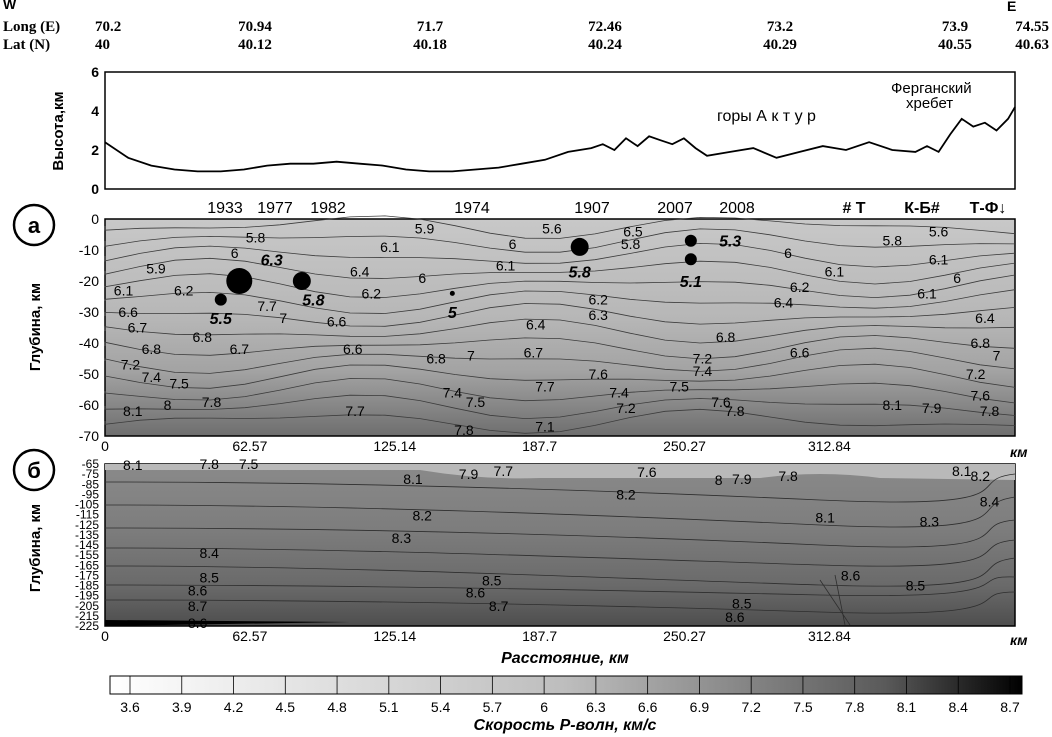 The image size is (1052, 737). What do you see at coordinates (198, 606) in the screenshot?
I see `contour-label: 8.7` at bounding box center [198, 606].